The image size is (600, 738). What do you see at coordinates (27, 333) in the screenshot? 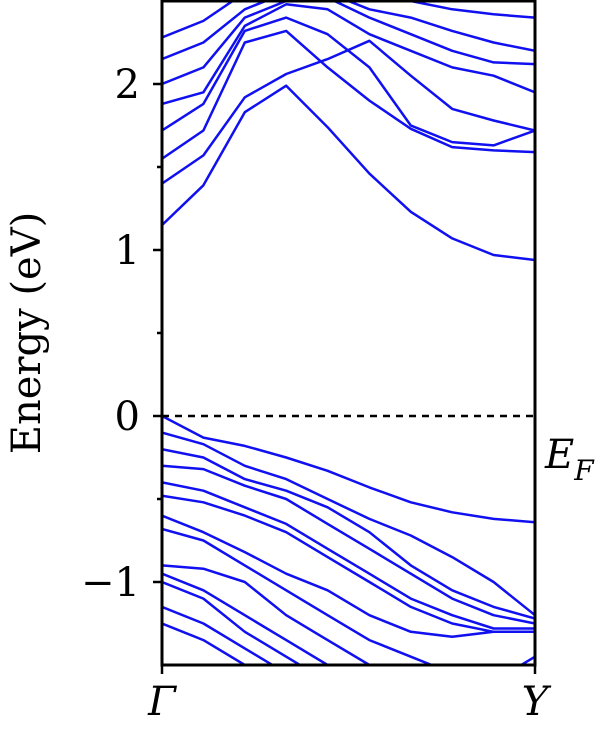
I see `y-axis-label: Energy (eV)` at bounding box center [27, 333].